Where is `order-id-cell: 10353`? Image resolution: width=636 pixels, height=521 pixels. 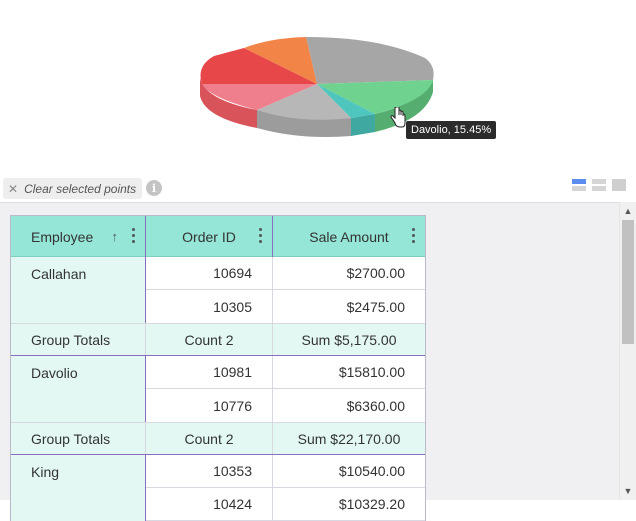
order-id-cell: 10353 is located at coordinates (209, 471).